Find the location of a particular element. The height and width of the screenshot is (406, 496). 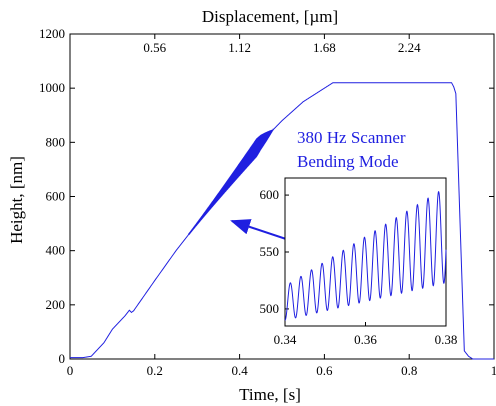

y-tick-label: 600 is located at coordinates (56, 196).